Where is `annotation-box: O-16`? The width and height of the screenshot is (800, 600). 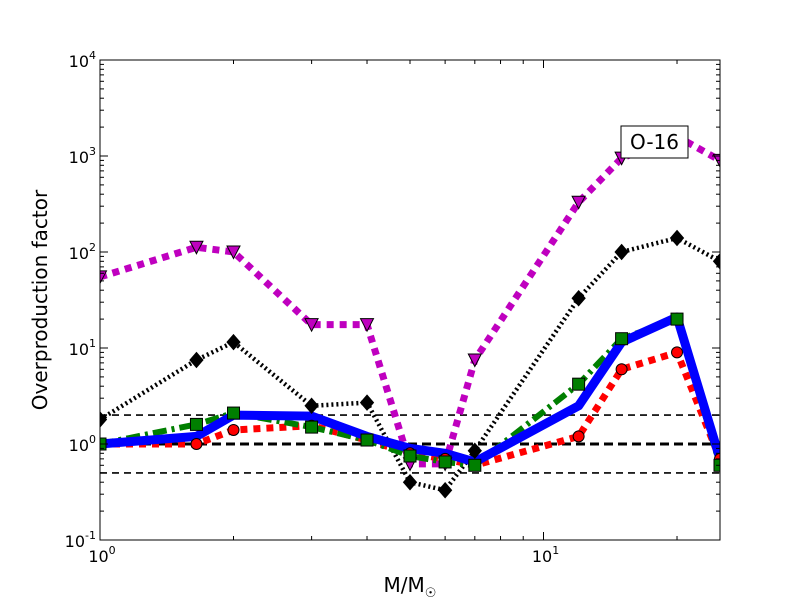 annotation-box: O-16 is located at coordinates (654, 142).